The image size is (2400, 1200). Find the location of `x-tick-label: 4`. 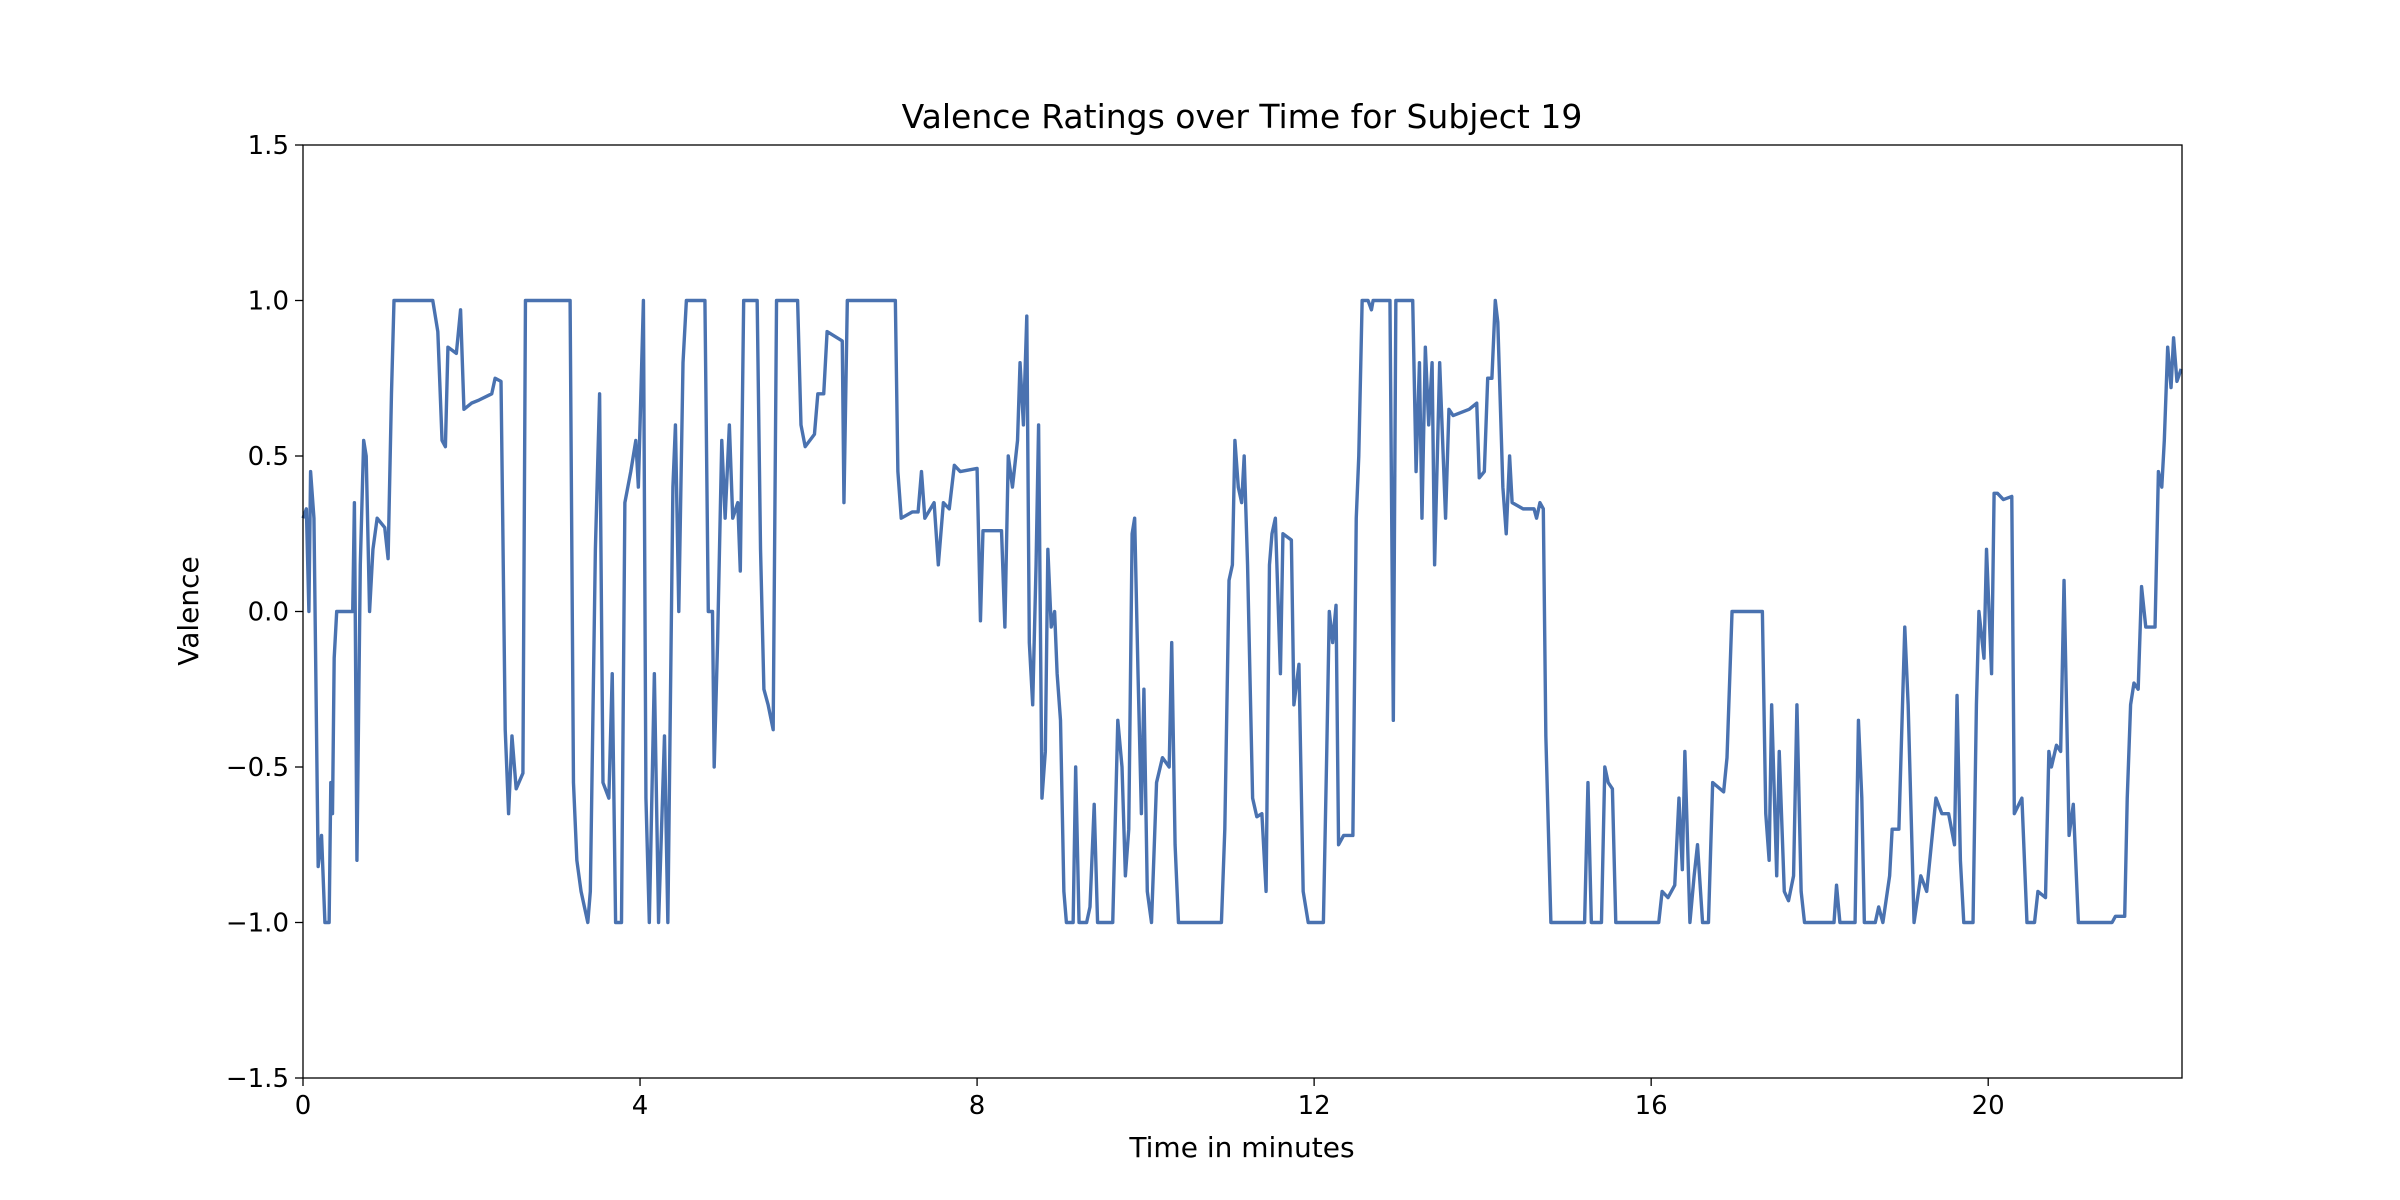

x-tick-label: 4 is located at coordinates (640, 1106).